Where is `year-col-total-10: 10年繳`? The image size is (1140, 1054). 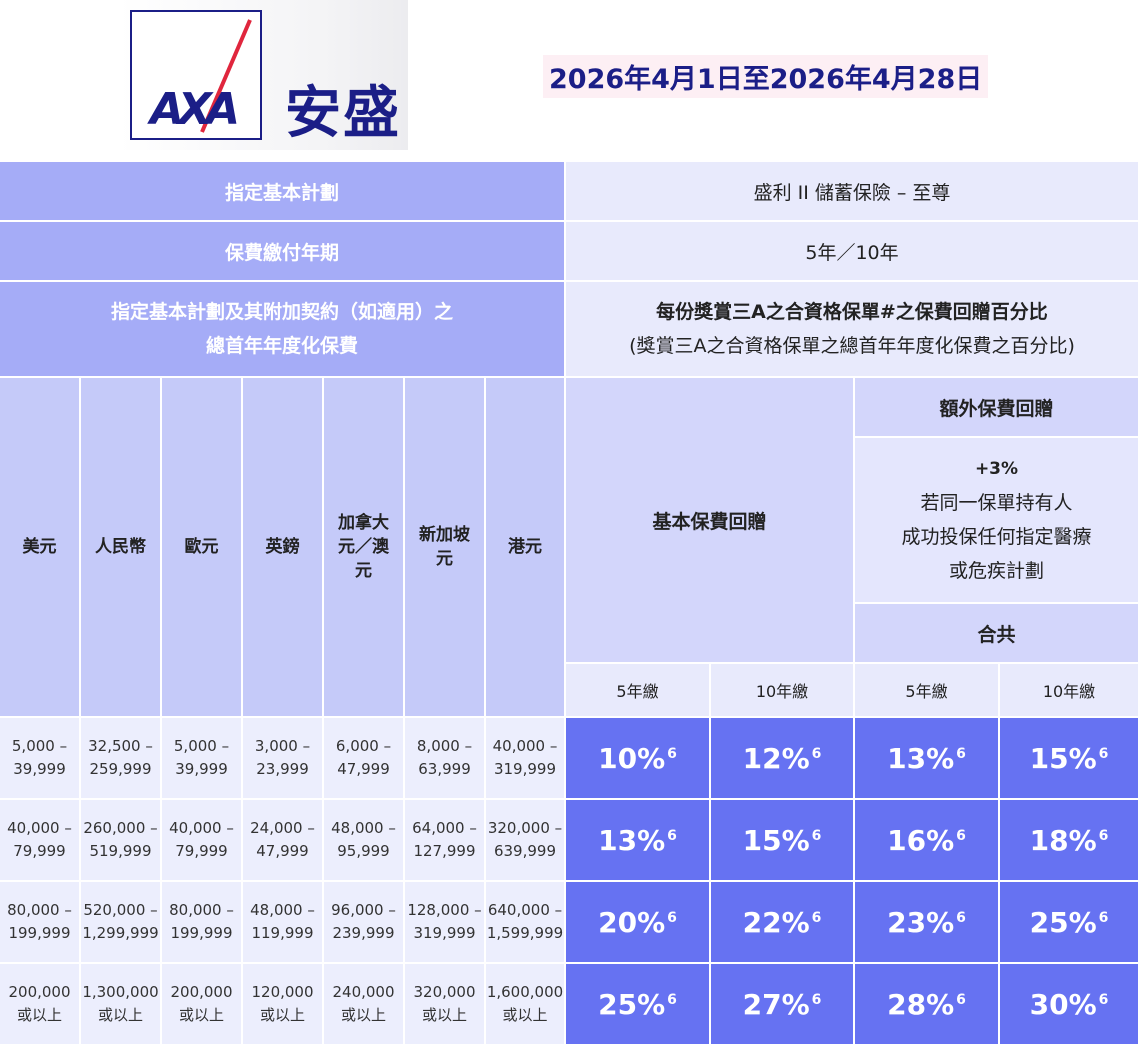 year-col-total-10: 10年繳 is located at coordinates (1070, 691).